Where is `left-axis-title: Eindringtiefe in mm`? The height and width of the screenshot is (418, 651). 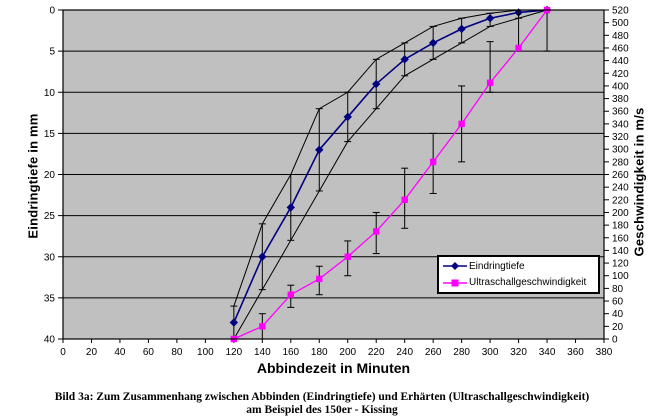 left-axis-title: Eindringtiefe in mm is located at coordinates (33, 176).